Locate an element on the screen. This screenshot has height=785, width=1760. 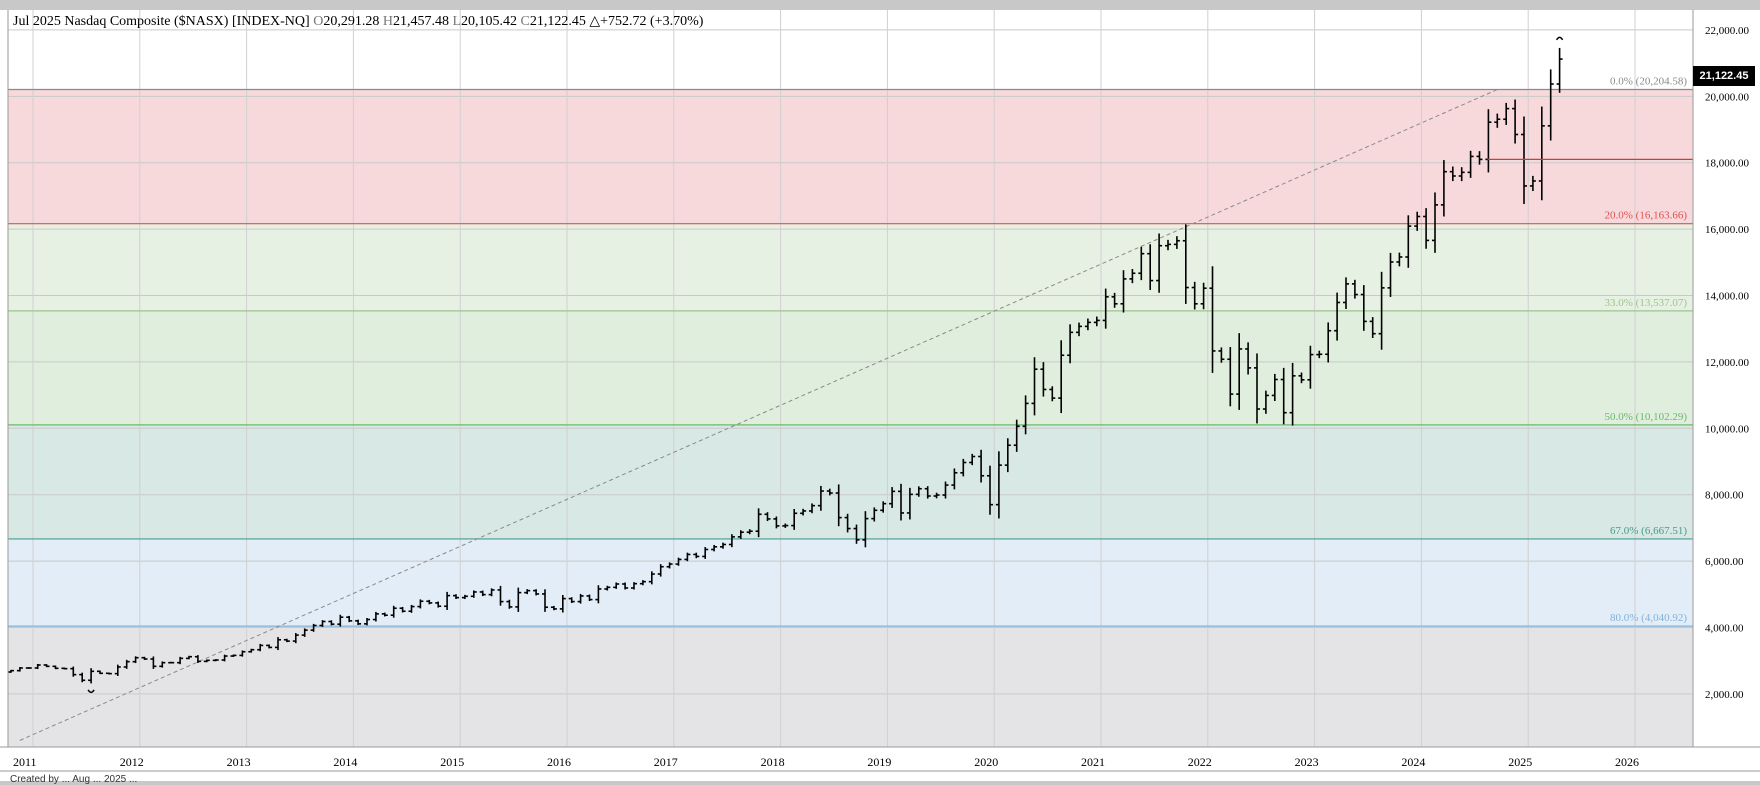
fib-label-2: 33.0% (13,537.07) is located at coordinates (1646, 303).